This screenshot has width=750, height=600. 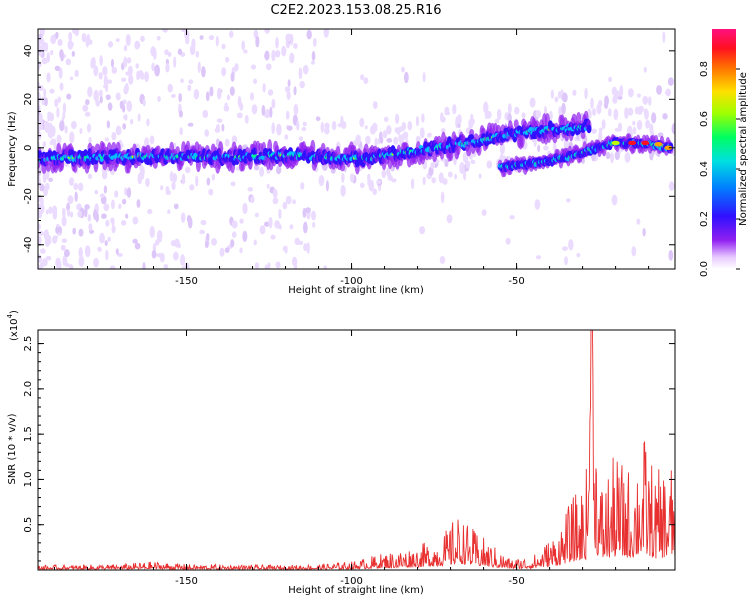 What do you see at coordinates (59, 149) in the screenshot?
I see `ridge-halo` at bounding box center [59, 149].